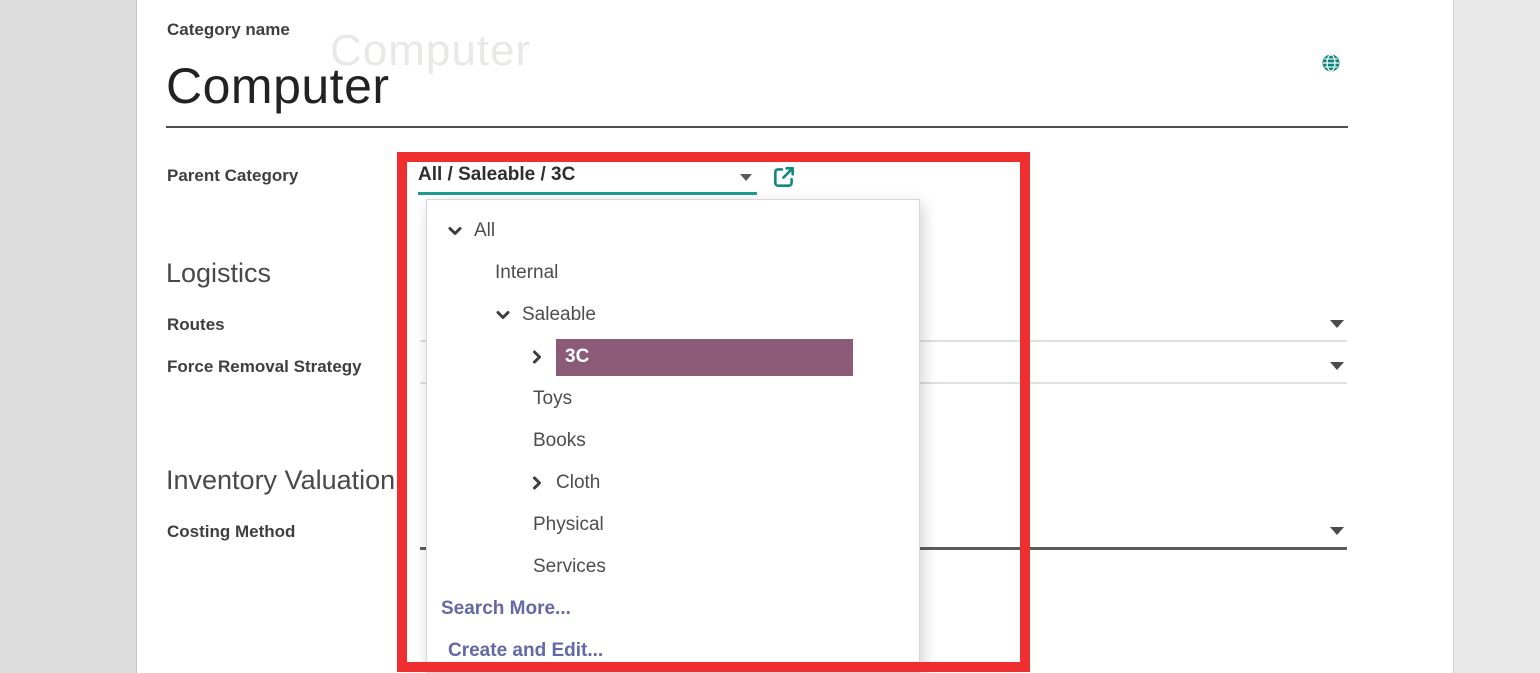  I want to click on tree-item-label: All, so click(485, 230).